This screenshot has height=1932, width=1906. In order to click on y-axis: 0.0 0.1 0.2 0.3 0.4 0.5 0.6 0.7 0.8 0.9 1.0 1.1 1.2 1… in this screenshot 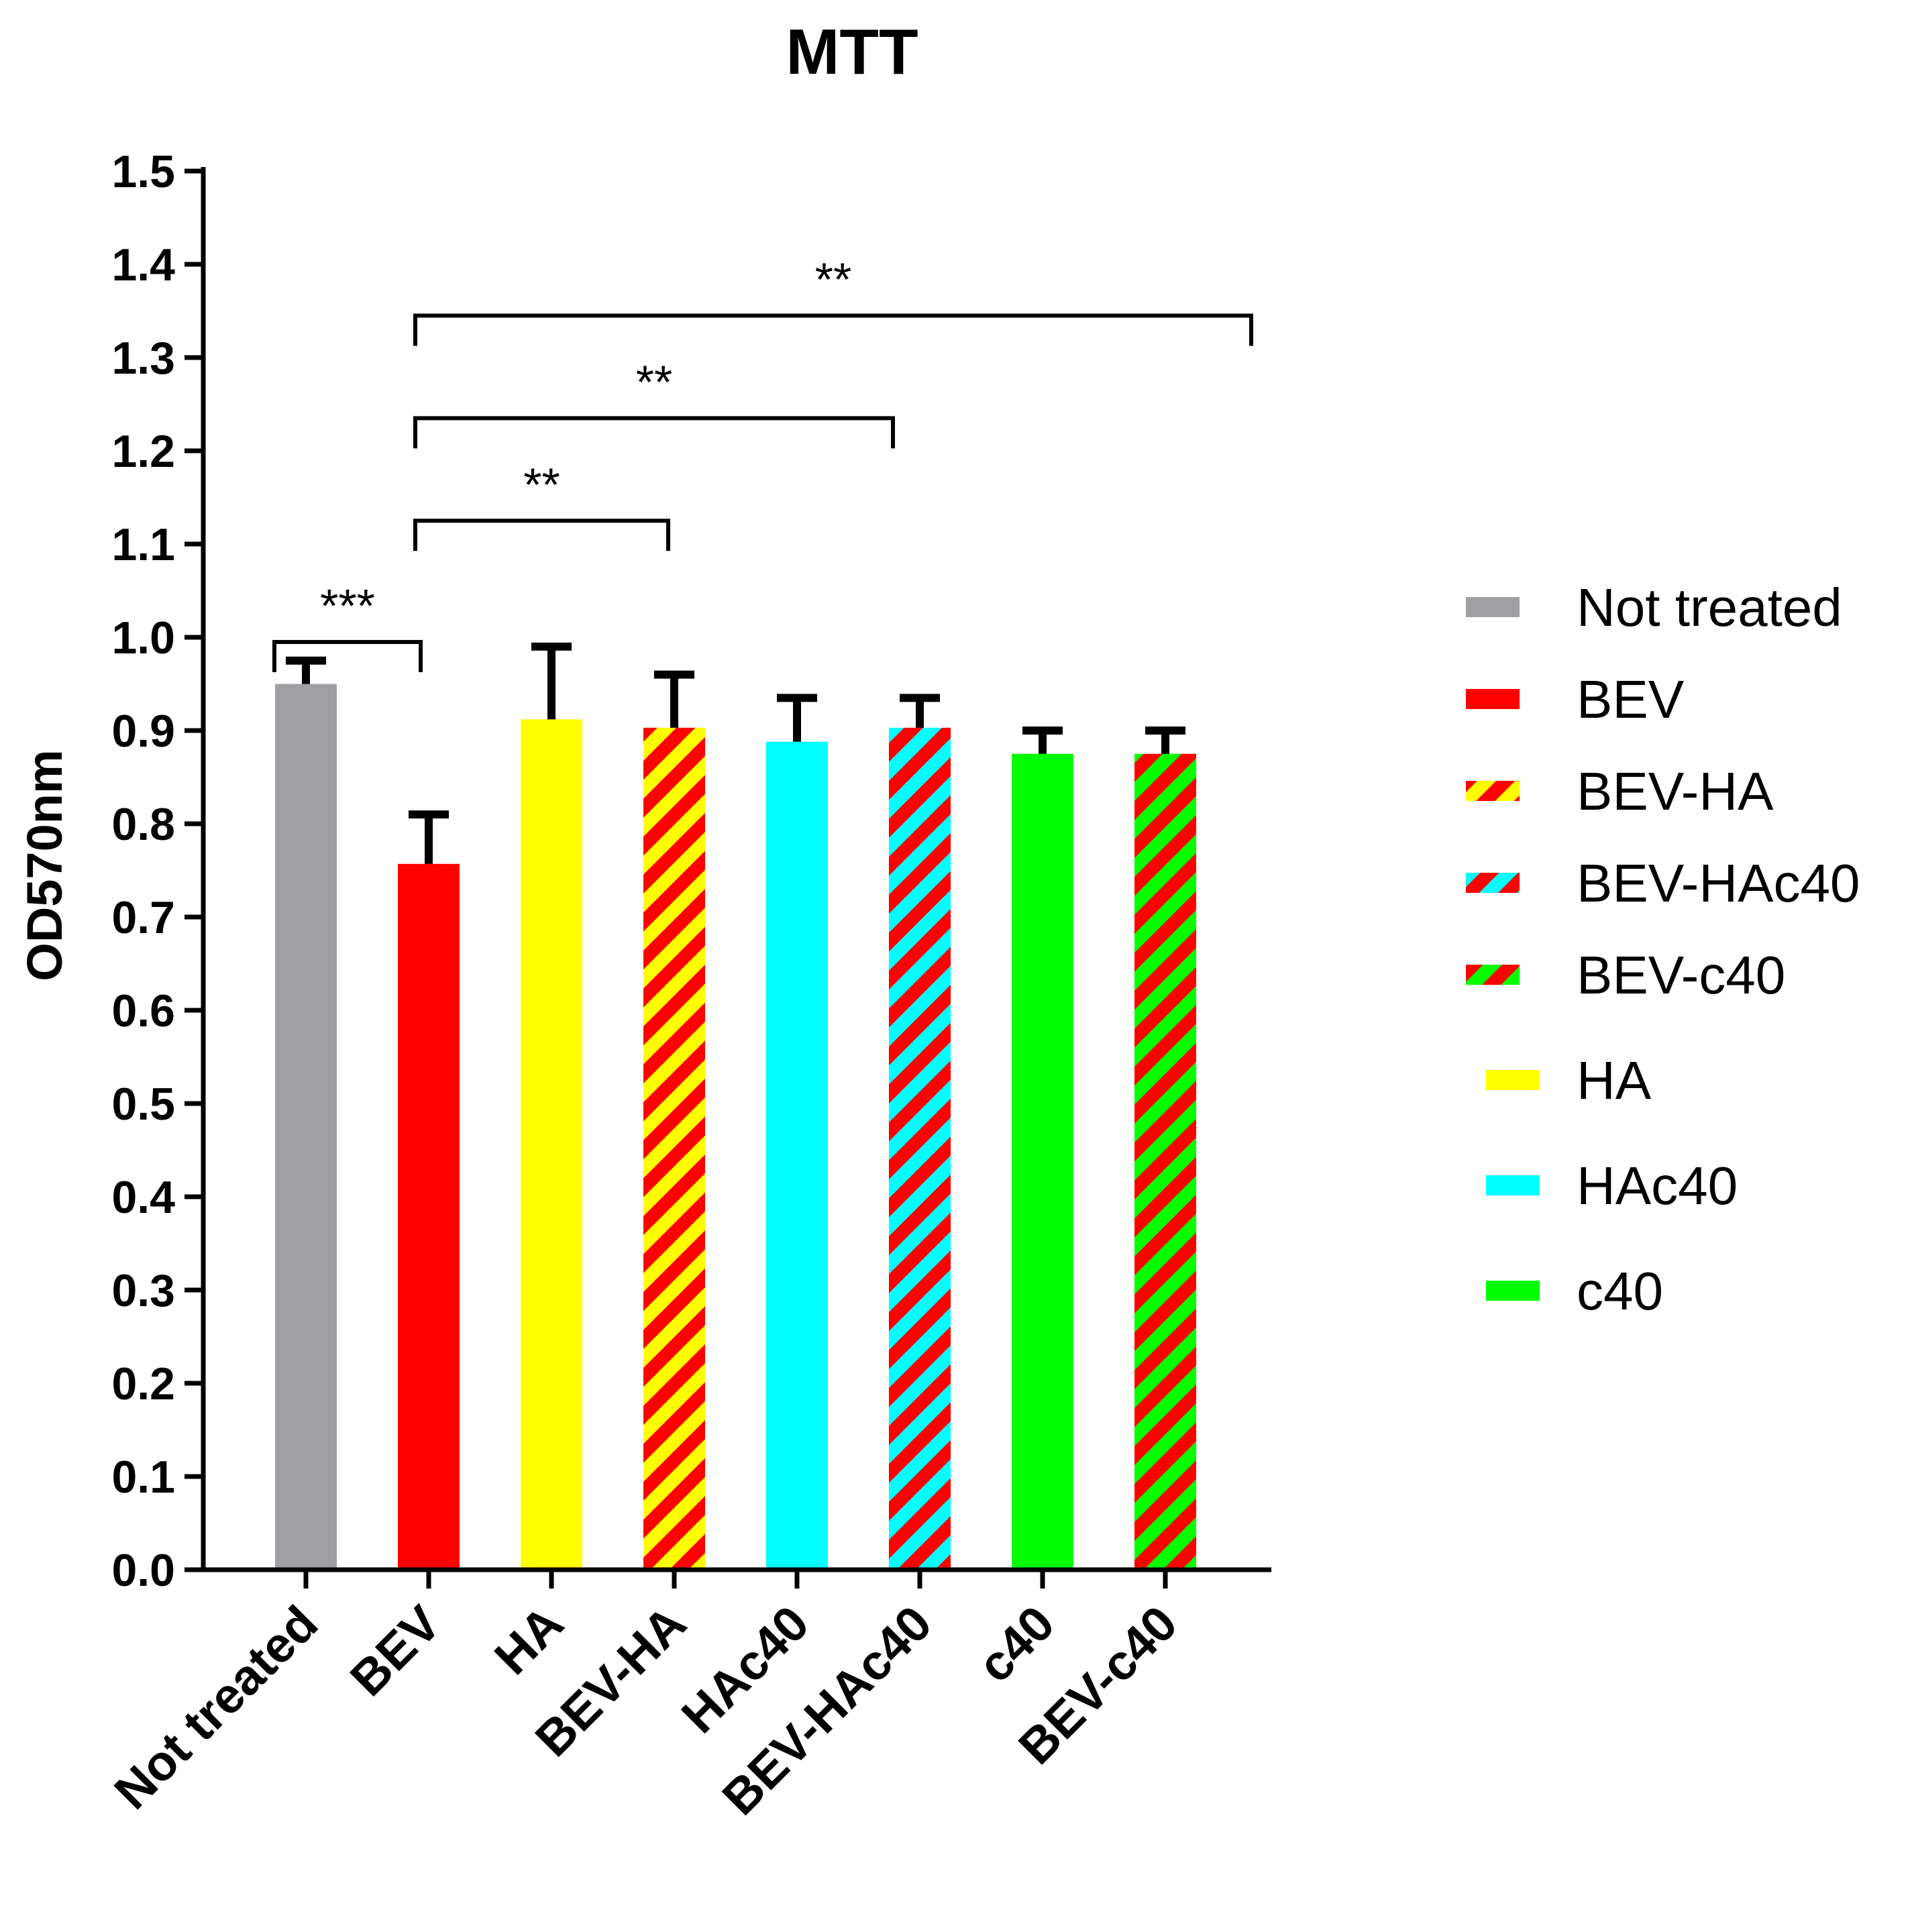, I will do `click(159, 871)`.